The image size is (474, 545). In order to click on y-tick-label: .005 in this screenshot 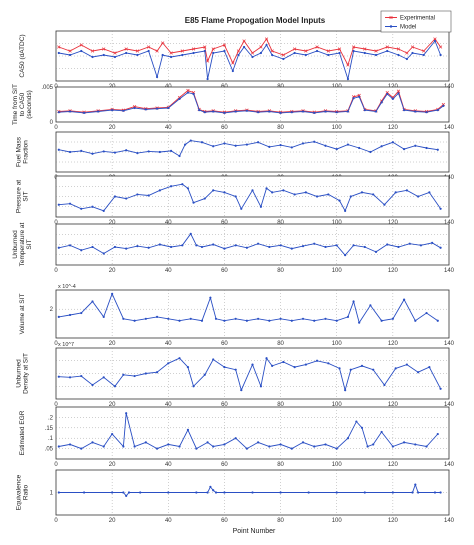, I will do `click(47, 88)`.